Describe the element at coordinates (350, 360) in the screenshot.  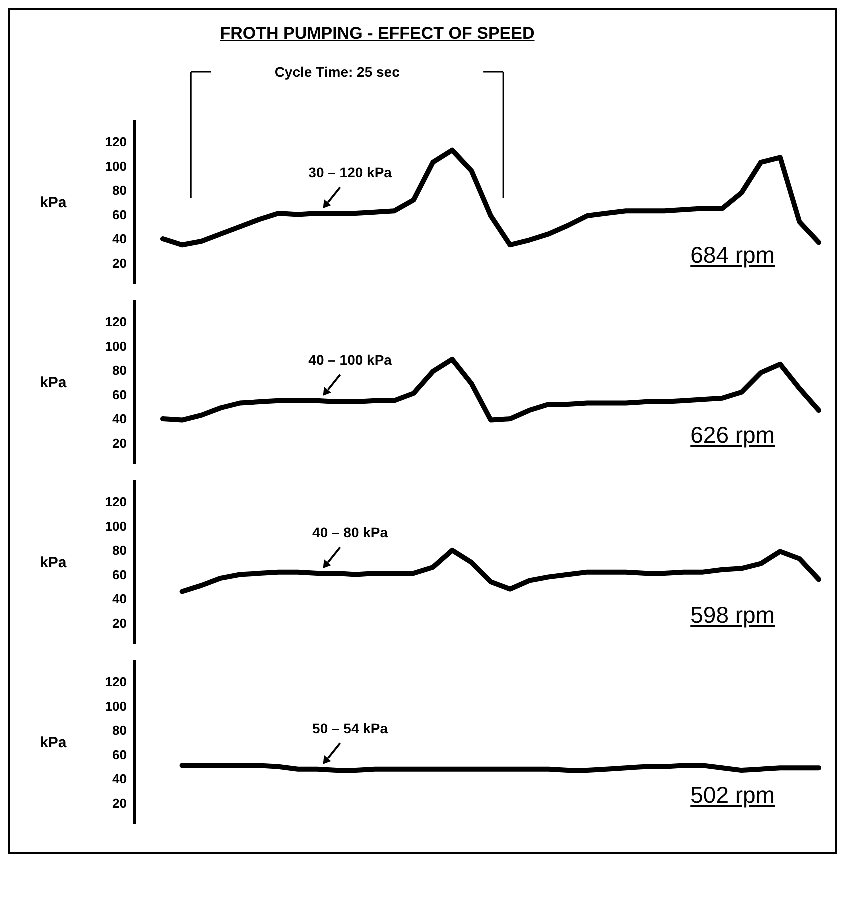
I see `annotation: 40 – 100 kPa` at that location.